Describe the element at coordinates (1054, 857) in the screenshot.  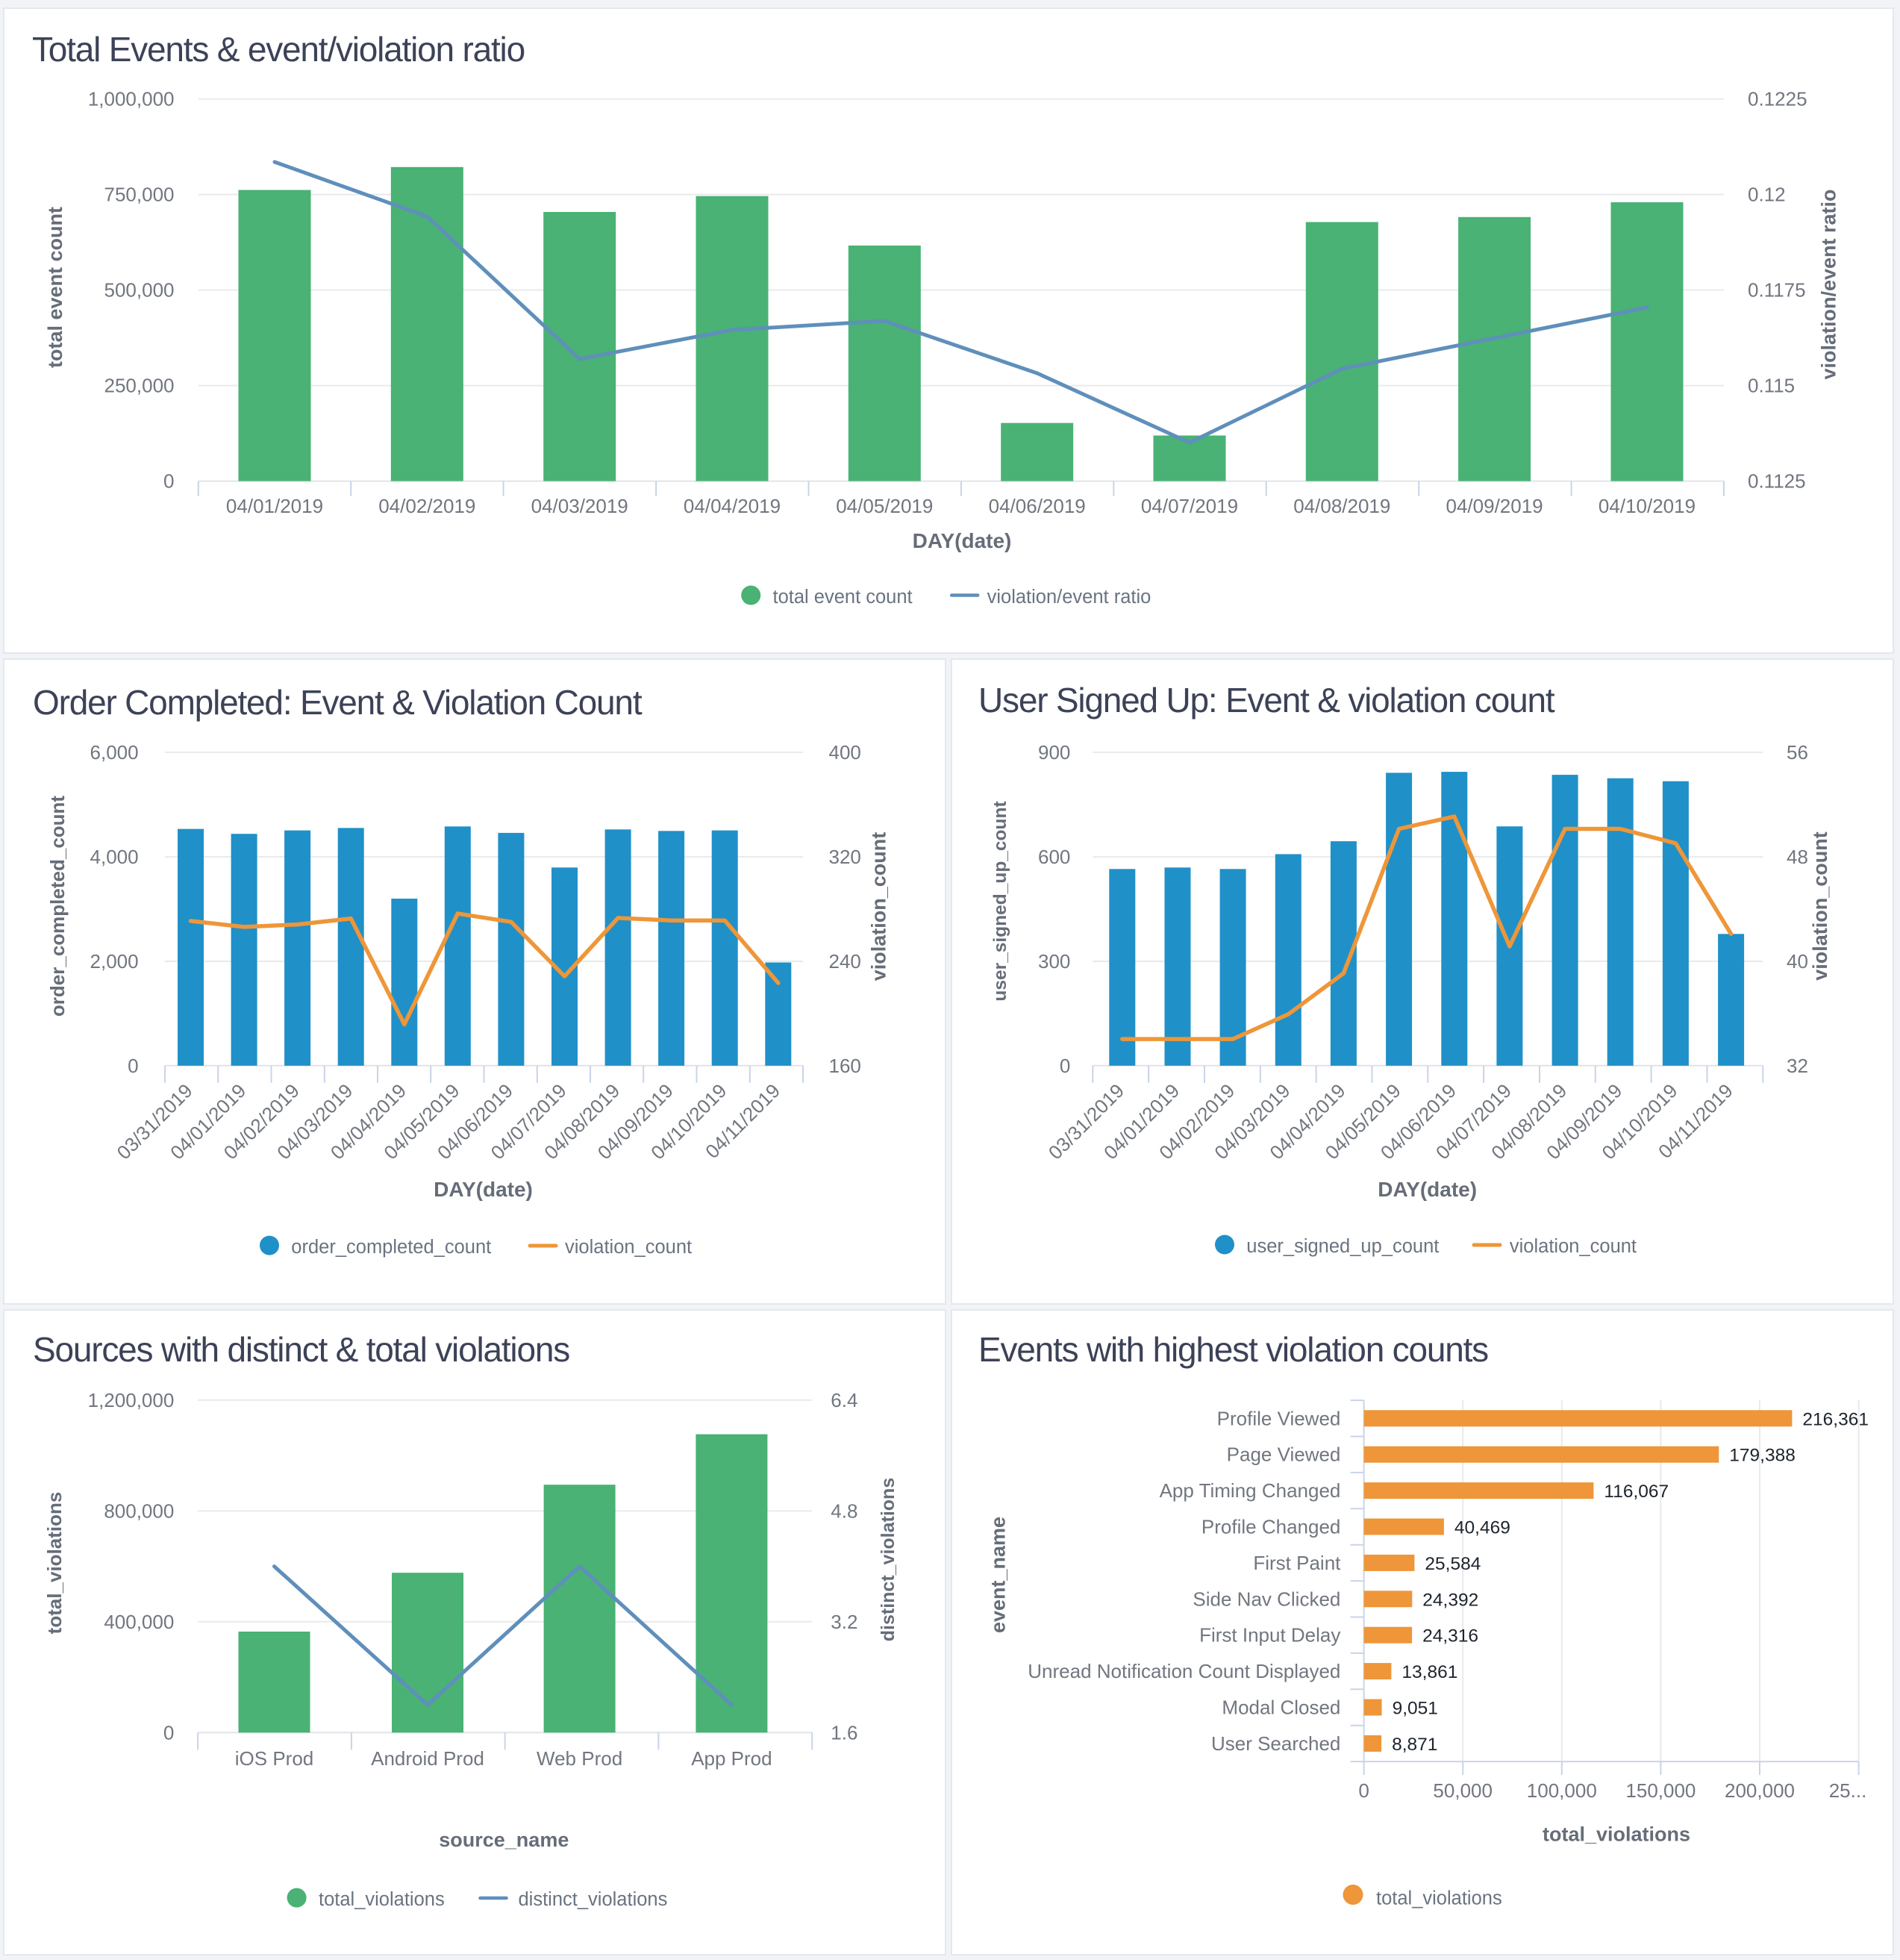
I see `svg-text: 600` at that location.